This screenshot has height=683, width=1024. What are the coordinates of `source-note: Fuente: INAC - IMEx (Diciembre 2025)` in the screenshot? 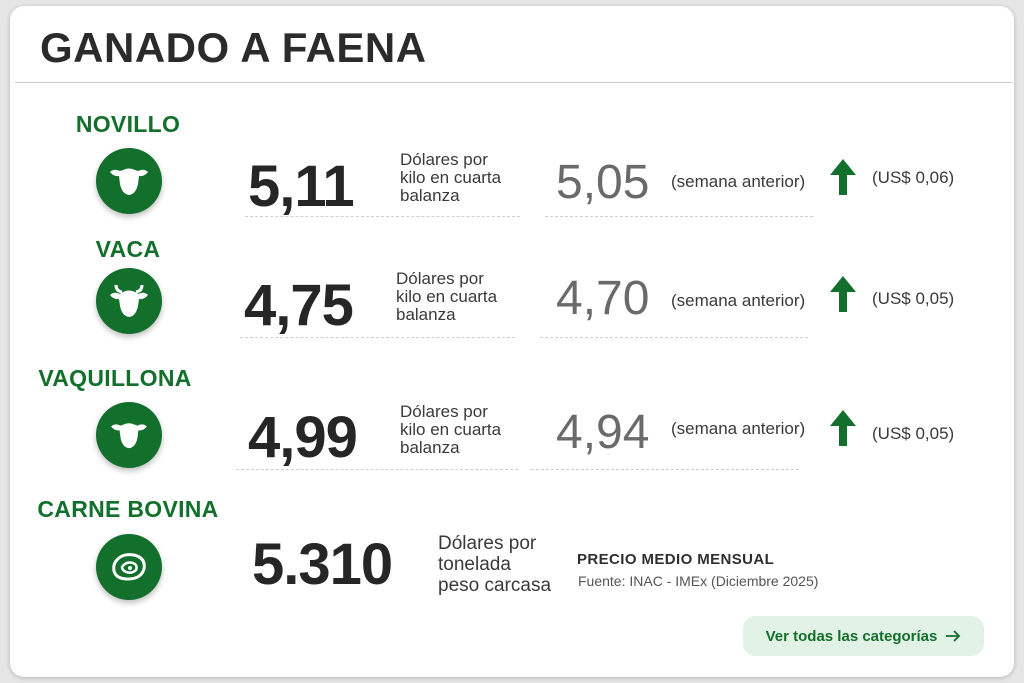 It's located at (698, 581).